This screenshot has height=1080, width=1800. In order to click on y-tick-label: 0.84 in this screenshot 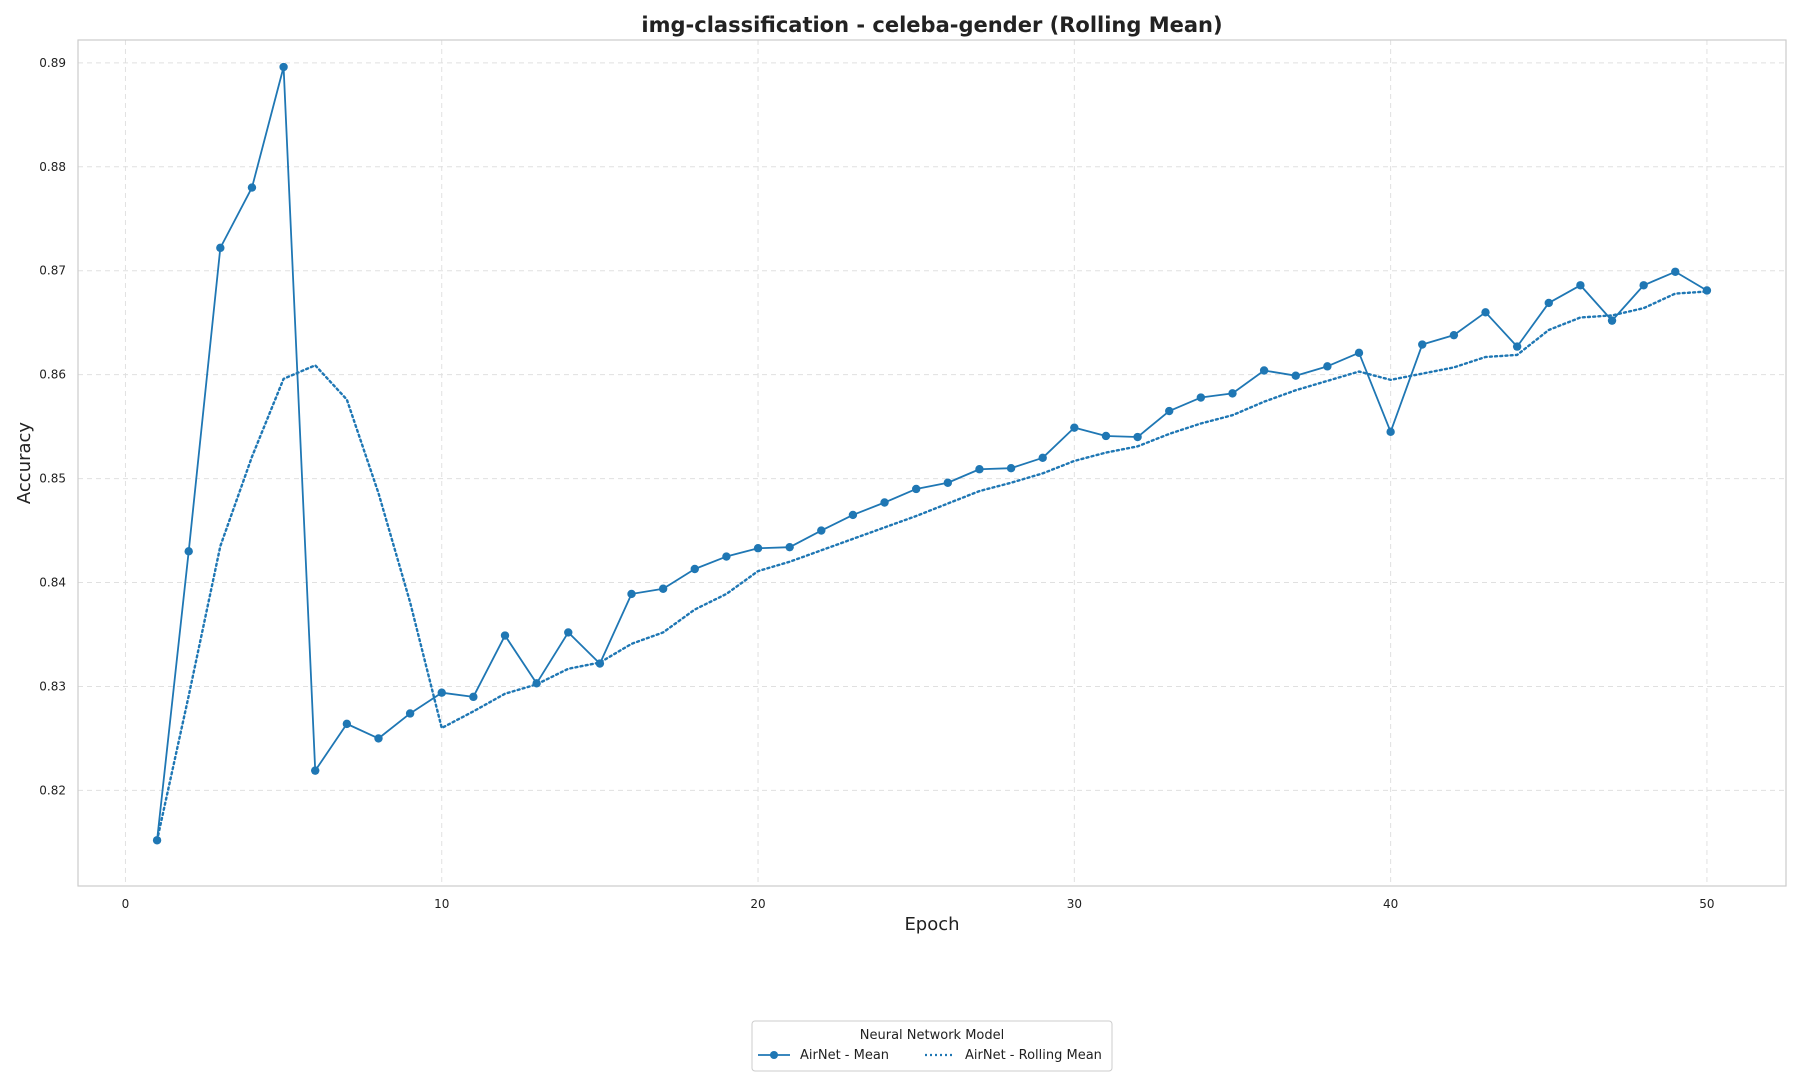, I will do `click(52, 583)`.